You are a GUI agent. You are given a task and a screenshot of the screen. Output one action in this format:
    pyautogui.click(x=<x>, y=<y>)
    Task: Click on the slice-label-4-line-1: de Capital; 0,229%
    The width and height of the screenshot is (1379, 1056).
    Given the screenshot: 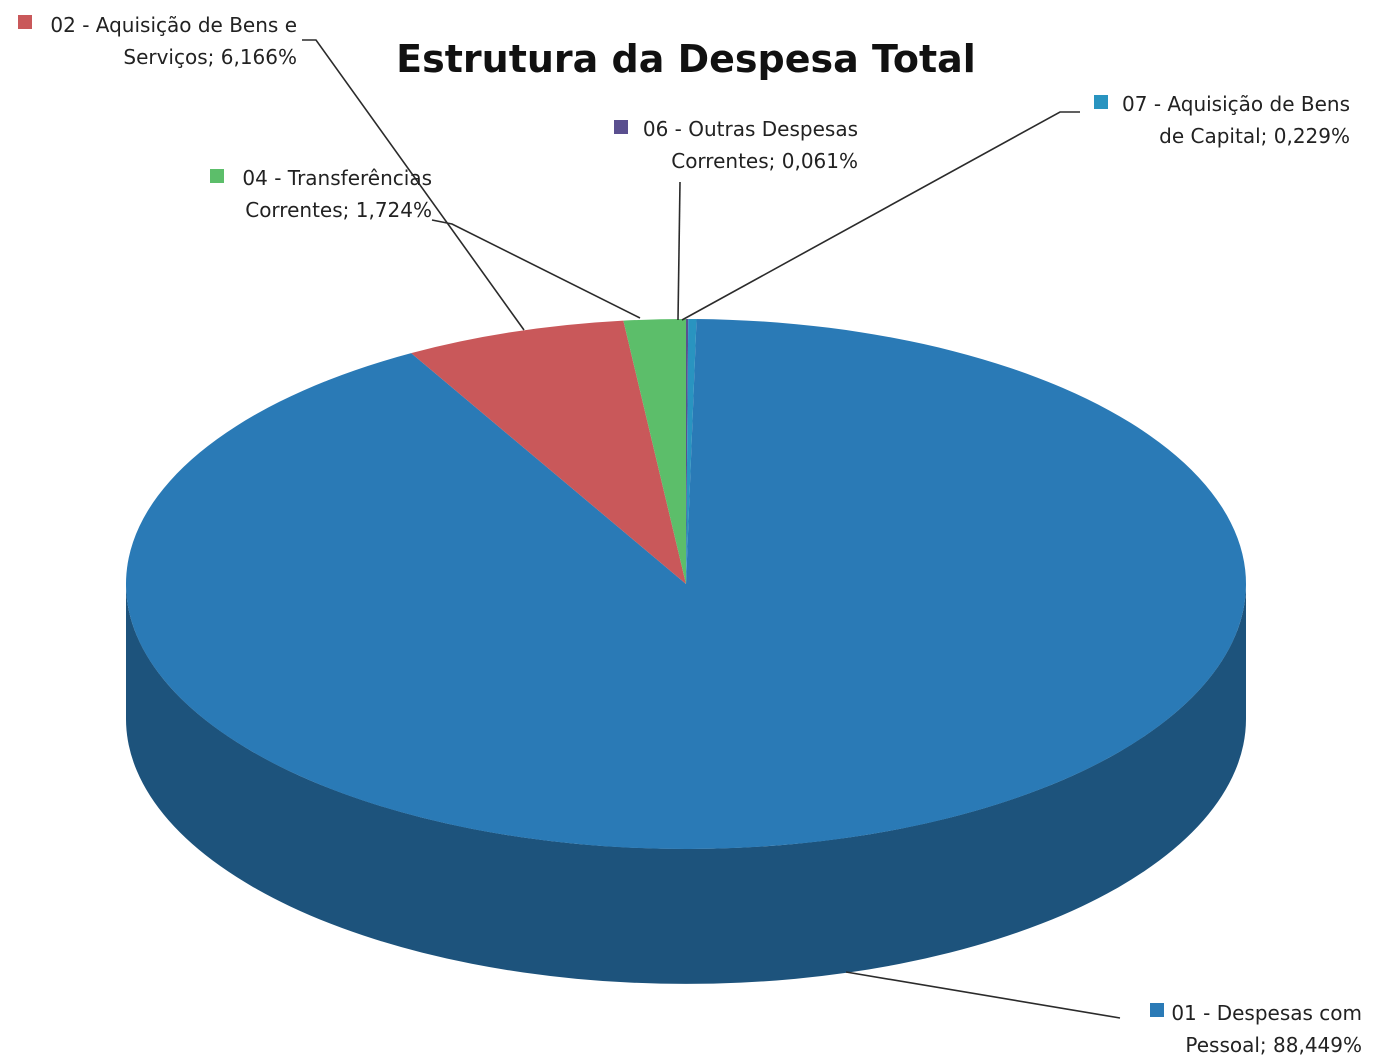 What is the action you would take?
    pyautogui.click(x=1254, y=136)
    